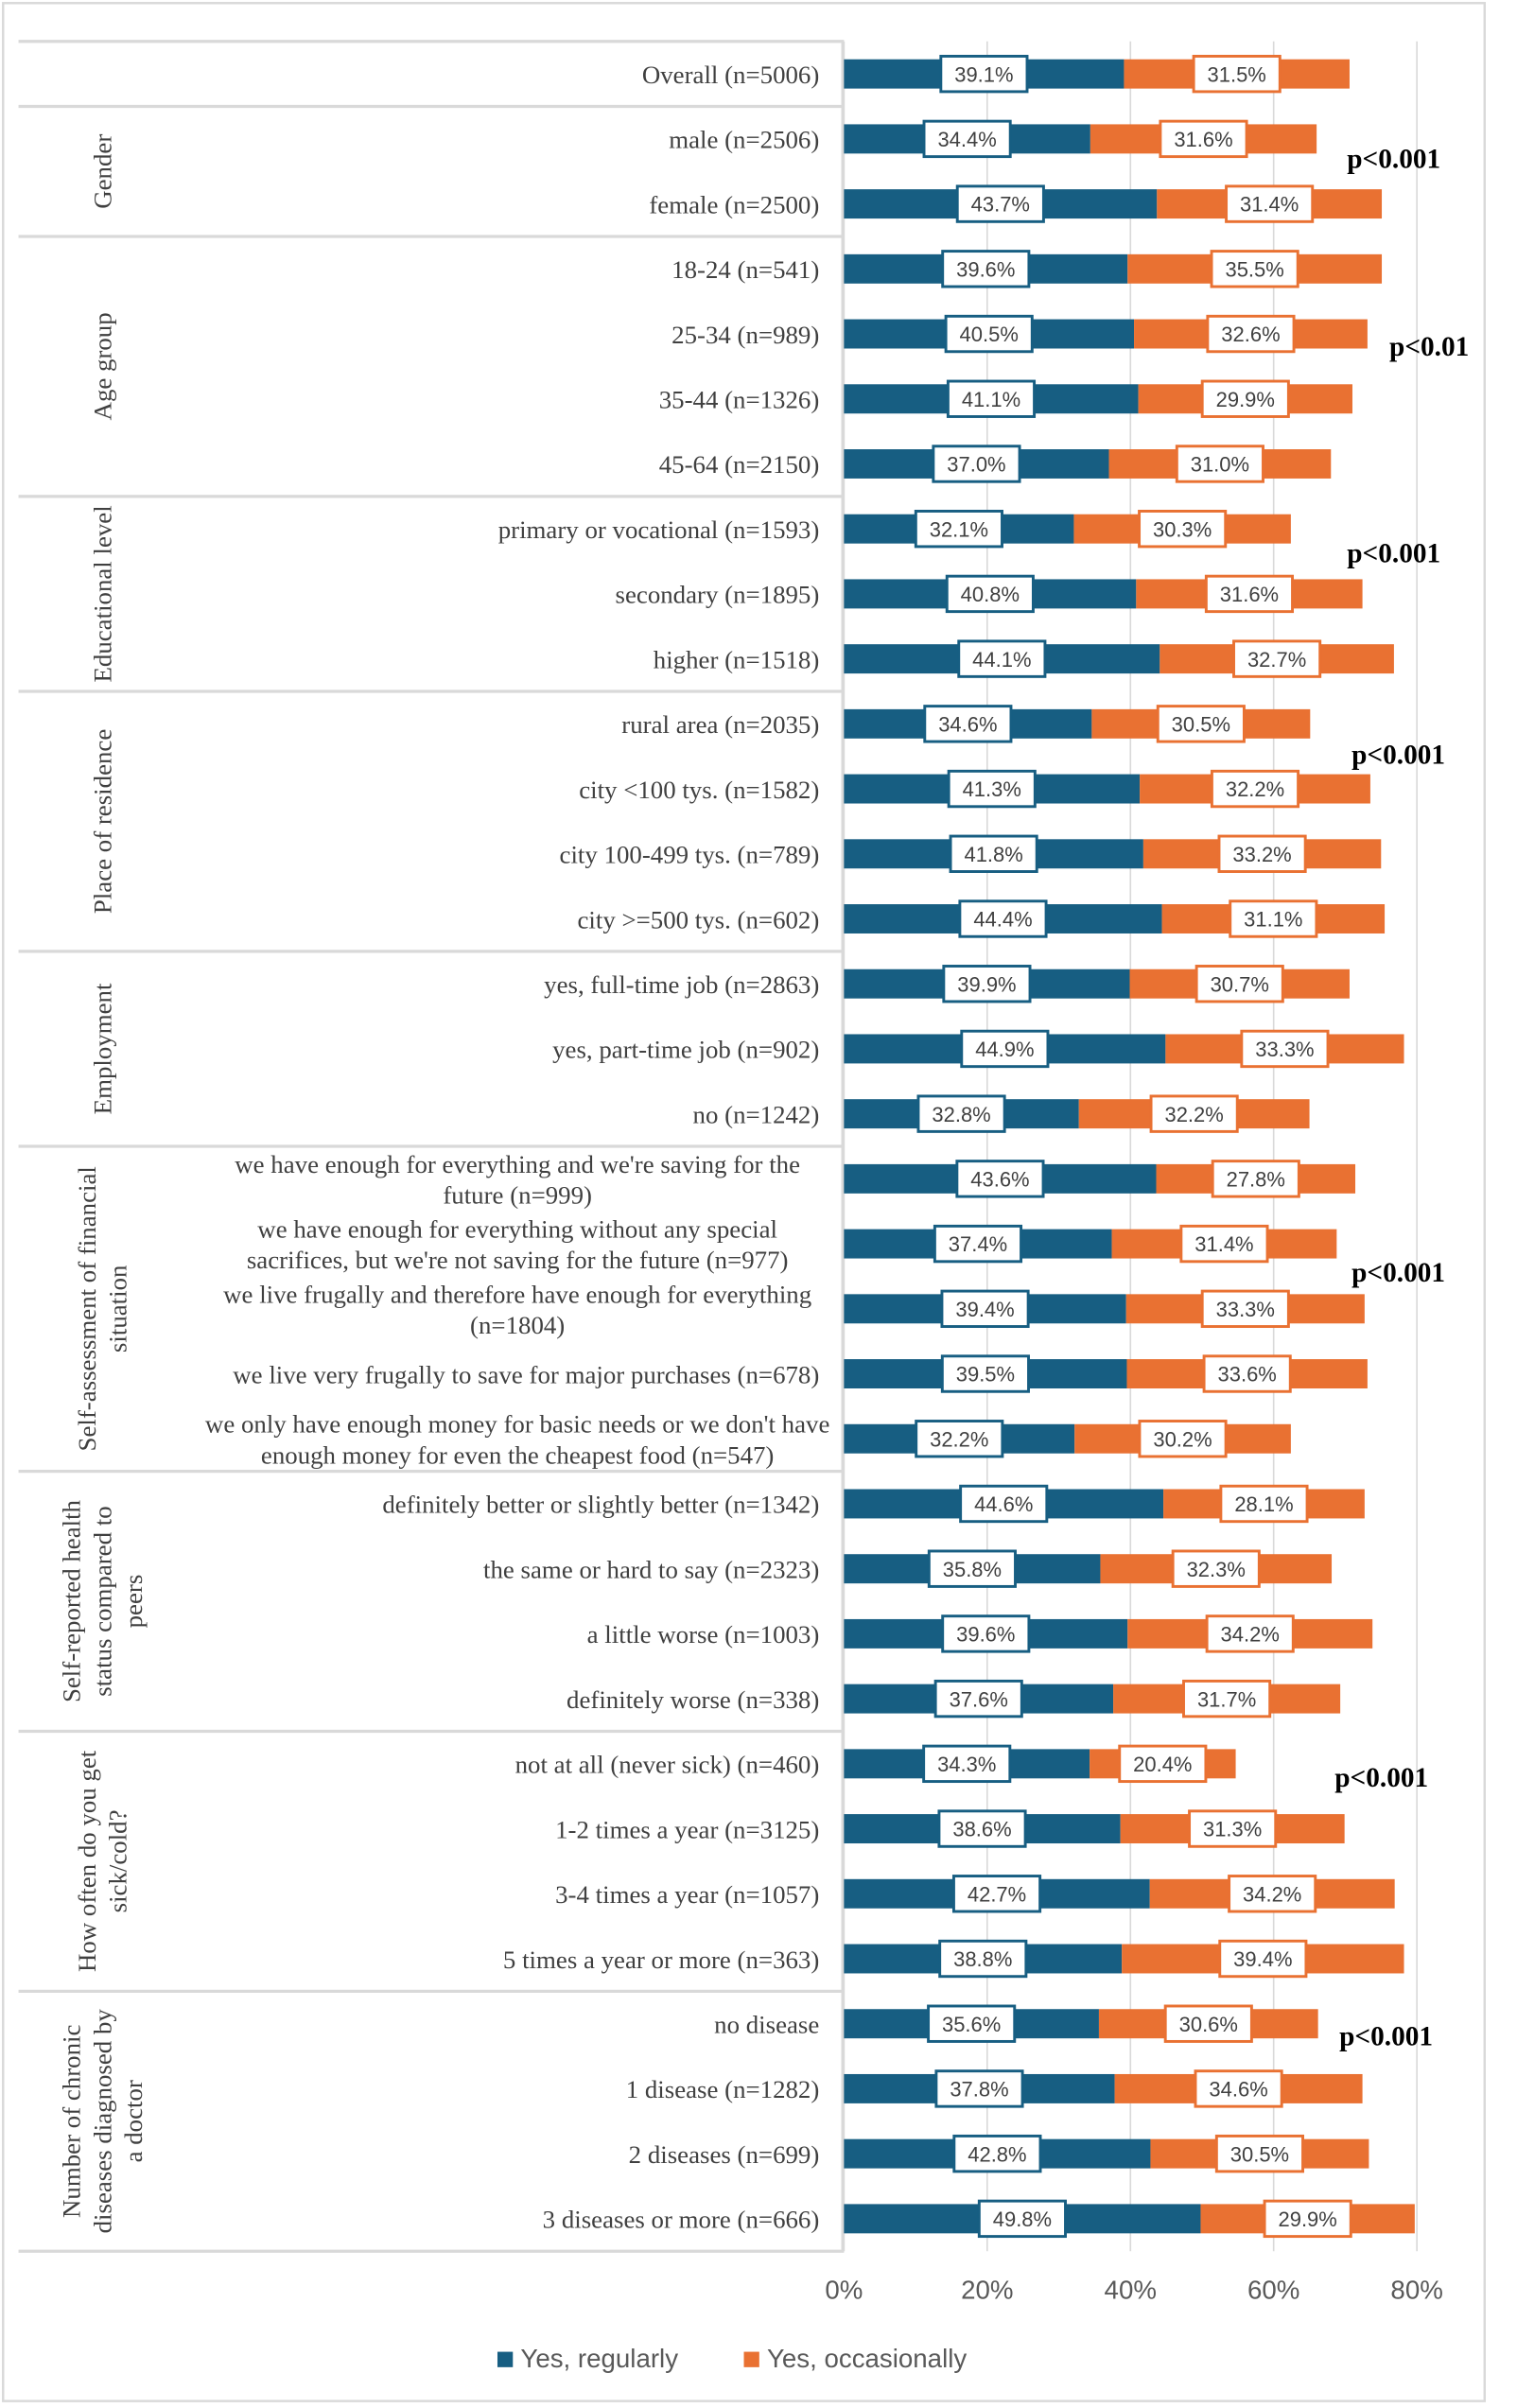 This screenshot has width=1517, height=2408. Describe the element at coordinates (1182, 1439) in the screenshot. I see `data-label: 30.2%` at that location.